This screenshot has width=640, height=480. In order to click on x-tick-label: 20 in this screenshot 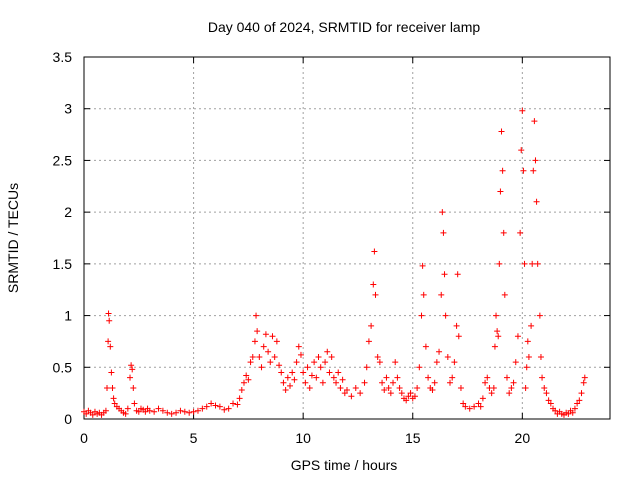, I will do `click(523, 438)`.